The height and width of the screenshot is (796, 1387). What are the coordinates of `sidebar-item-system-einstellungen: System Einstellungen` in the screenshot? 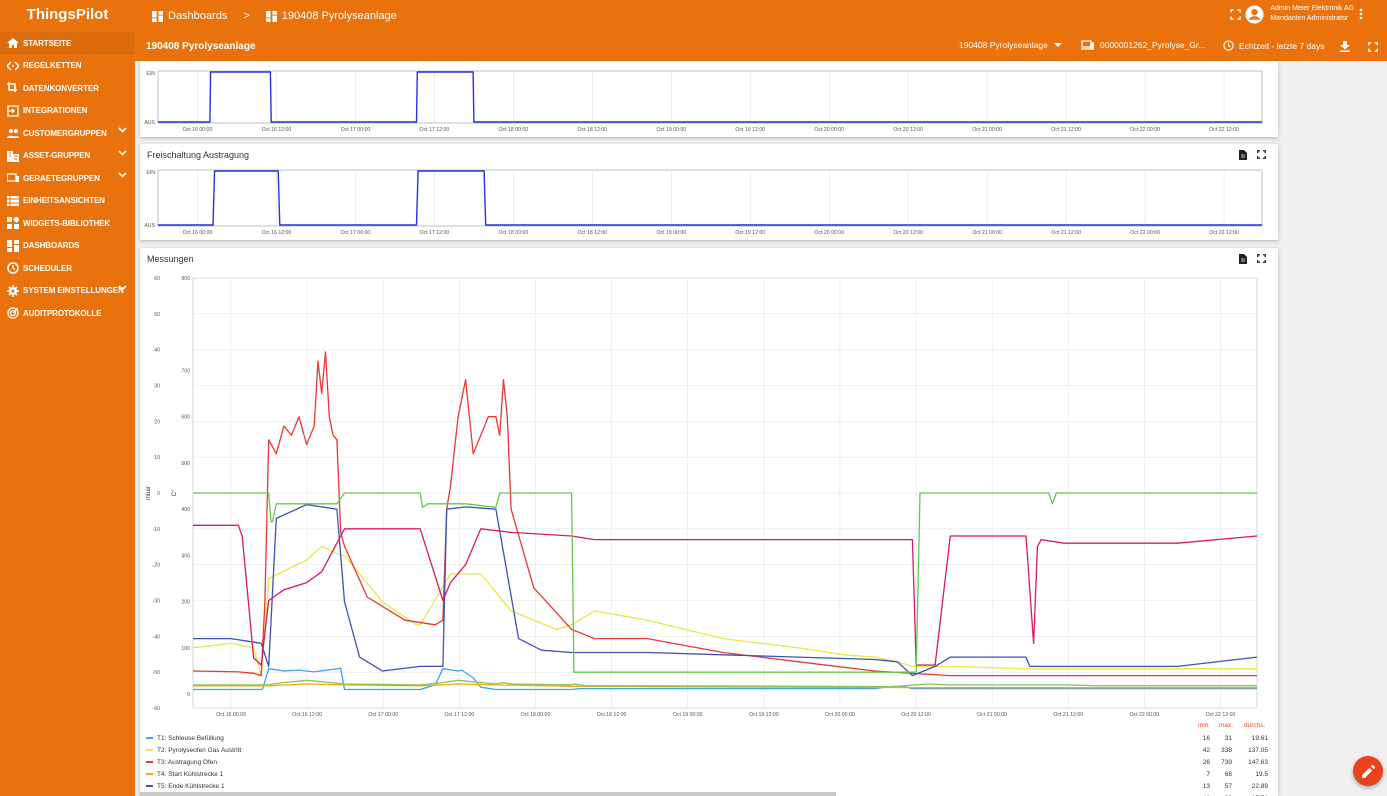 It's located at (67, 291).